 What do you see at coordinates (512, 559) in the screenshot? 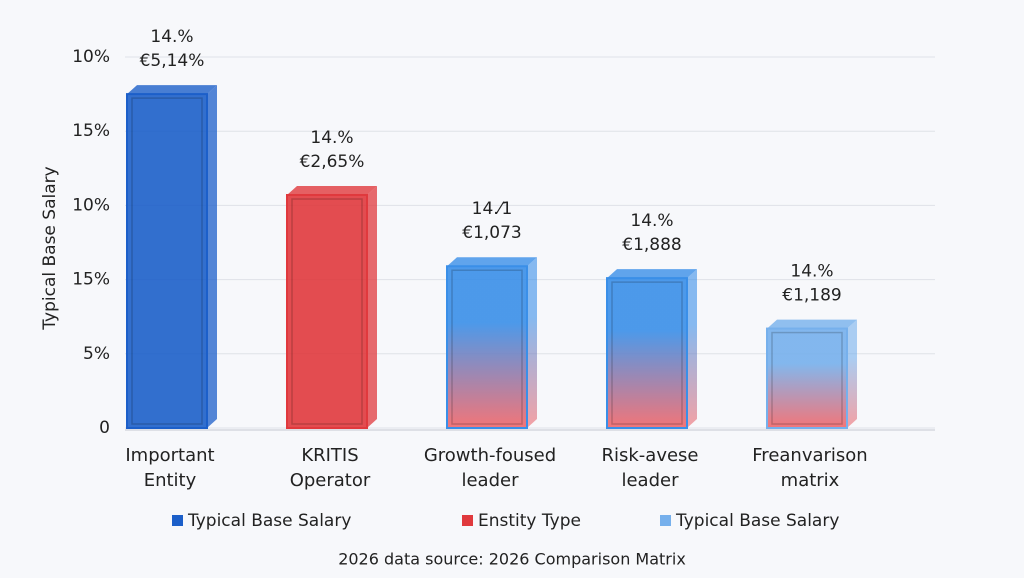
I see `footer: 2026 data source: 2026 Comparison Matrix` at bounding box center [512, 559].